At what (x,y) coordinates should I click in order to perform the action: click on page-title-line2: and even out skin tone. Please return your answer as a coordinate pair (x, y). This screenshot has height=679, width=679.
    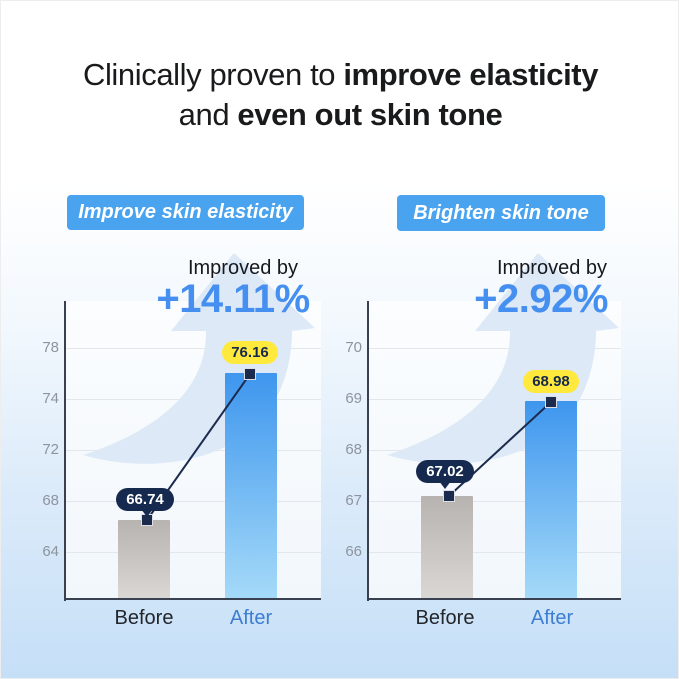
    Looking at the image, I should click on (339, 115).